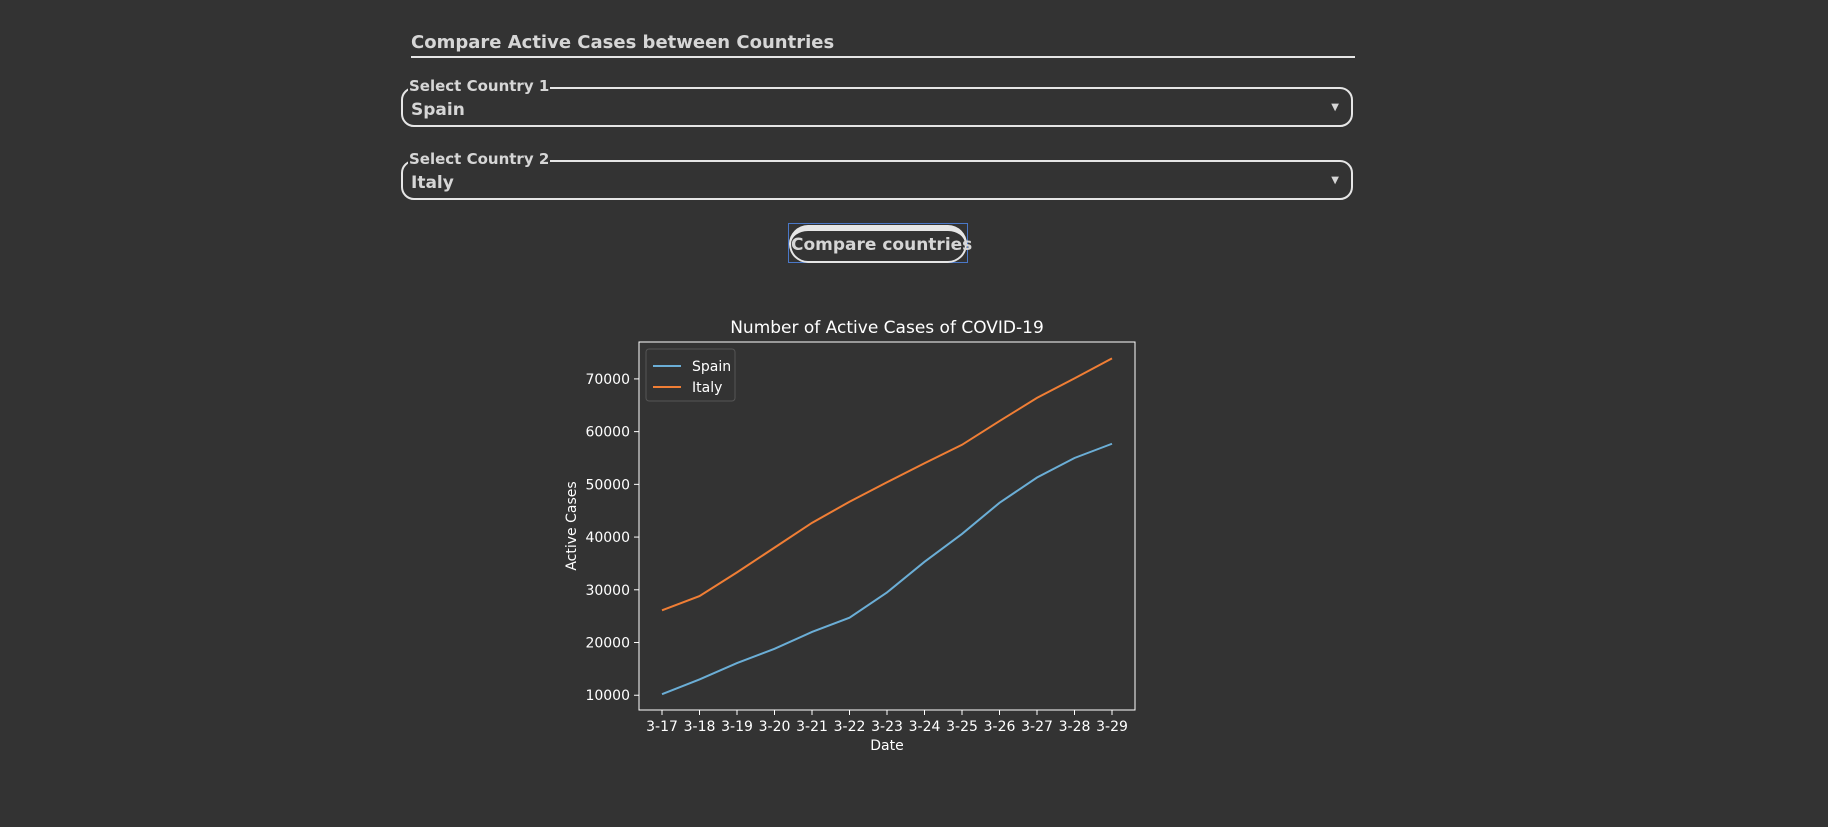  I want to click on y-tick-label: 40000, so click(607, 538).